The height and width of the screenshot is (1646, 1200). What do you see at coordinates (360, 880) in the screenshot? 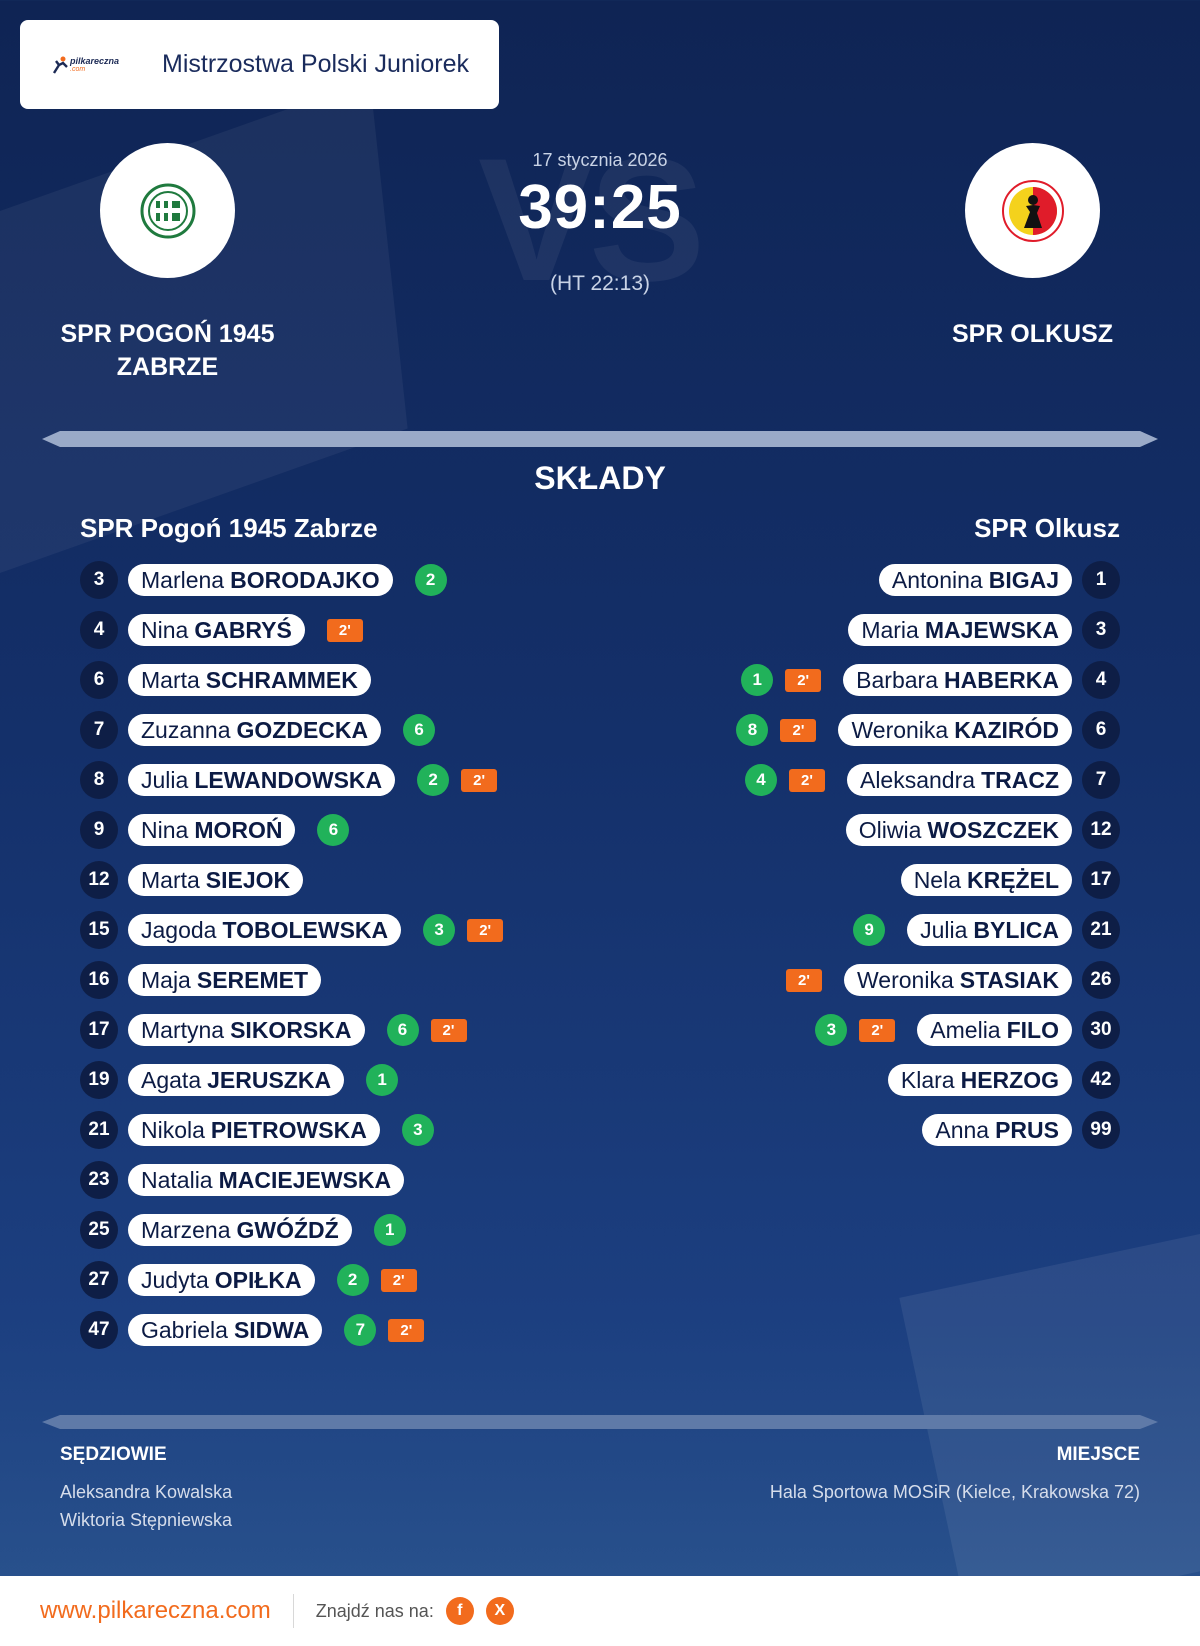
I see `player-row: 12 Marta SIEJOK` at bounding box center [360, 880].